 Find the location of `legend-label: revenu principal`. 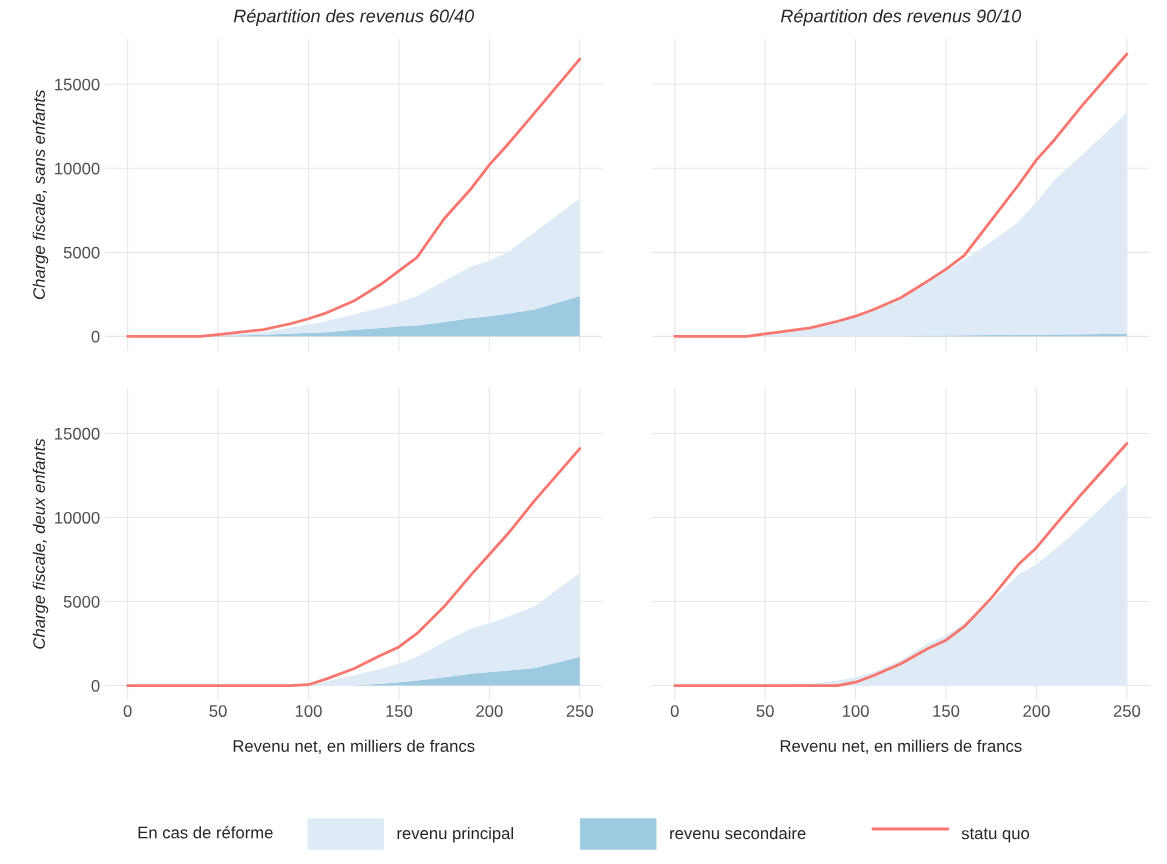

legend-label: revenu principal is located at coordinates (455, 835).